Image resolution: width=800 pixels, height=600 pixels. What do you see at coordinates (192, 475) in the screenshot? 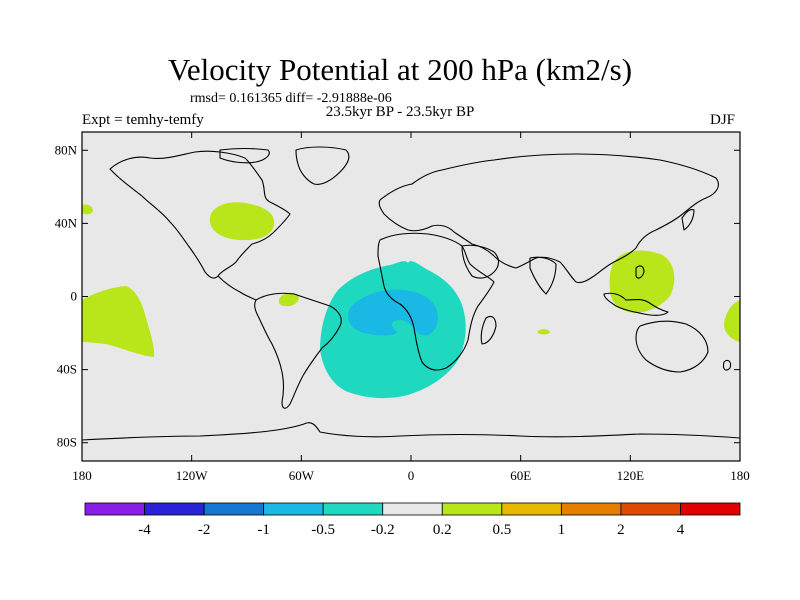
I see `lon-tick-label: 120W` at bounding box center [192, 475].